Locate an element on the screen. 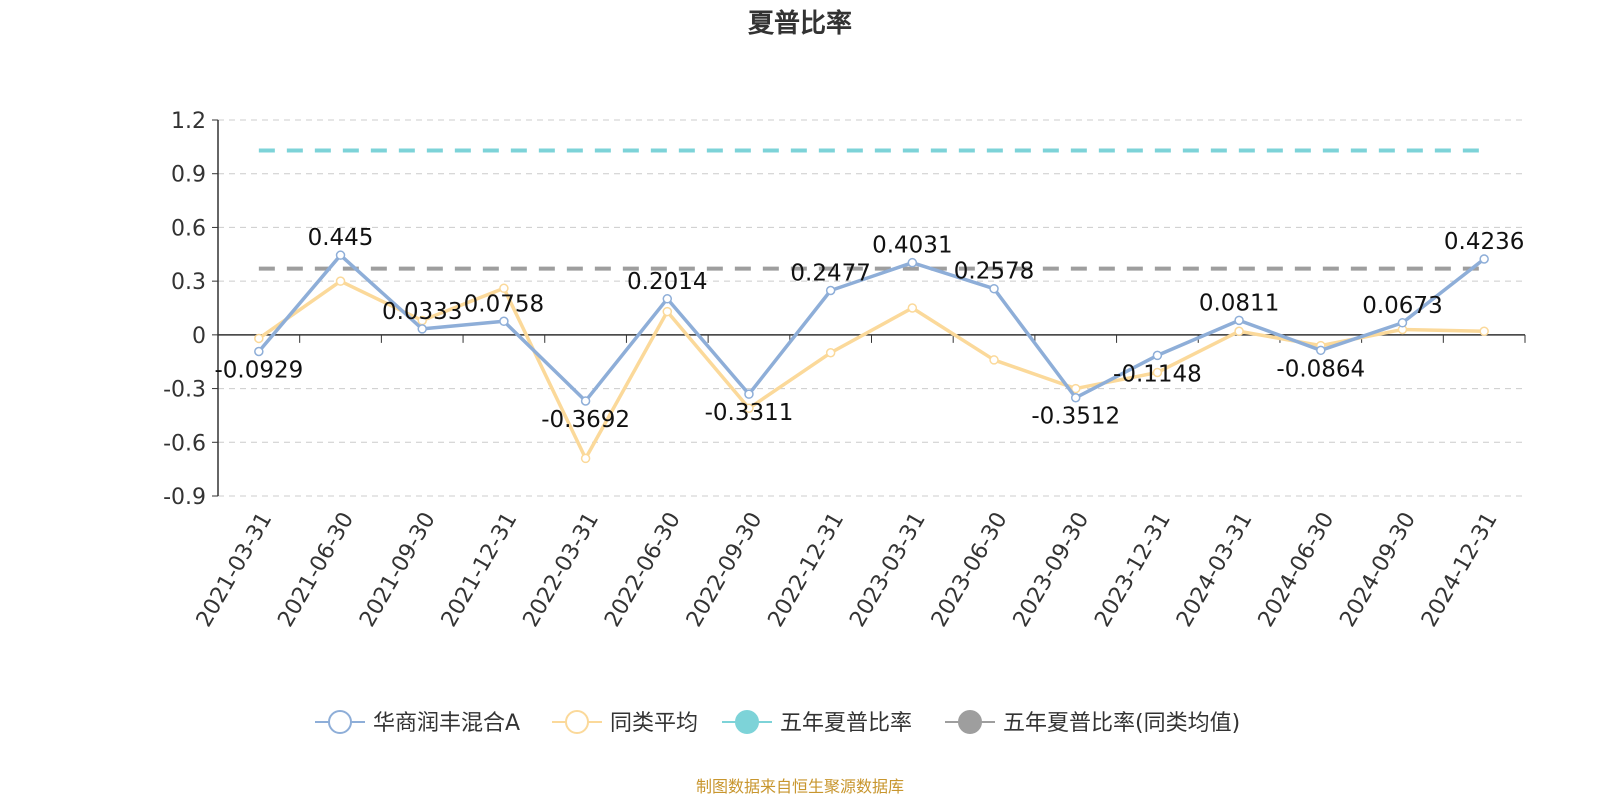 The image size is (1600, 800). data-label: -0.0864 is located at coordinates (1320, 369).